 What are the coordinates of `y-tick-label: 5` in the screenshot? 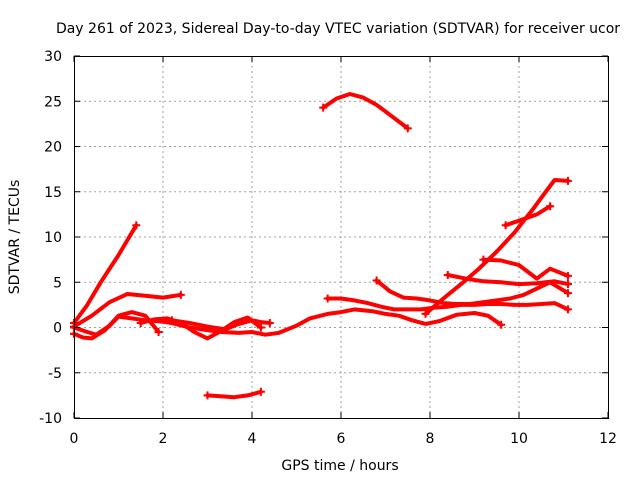 It's located at (57, 283).